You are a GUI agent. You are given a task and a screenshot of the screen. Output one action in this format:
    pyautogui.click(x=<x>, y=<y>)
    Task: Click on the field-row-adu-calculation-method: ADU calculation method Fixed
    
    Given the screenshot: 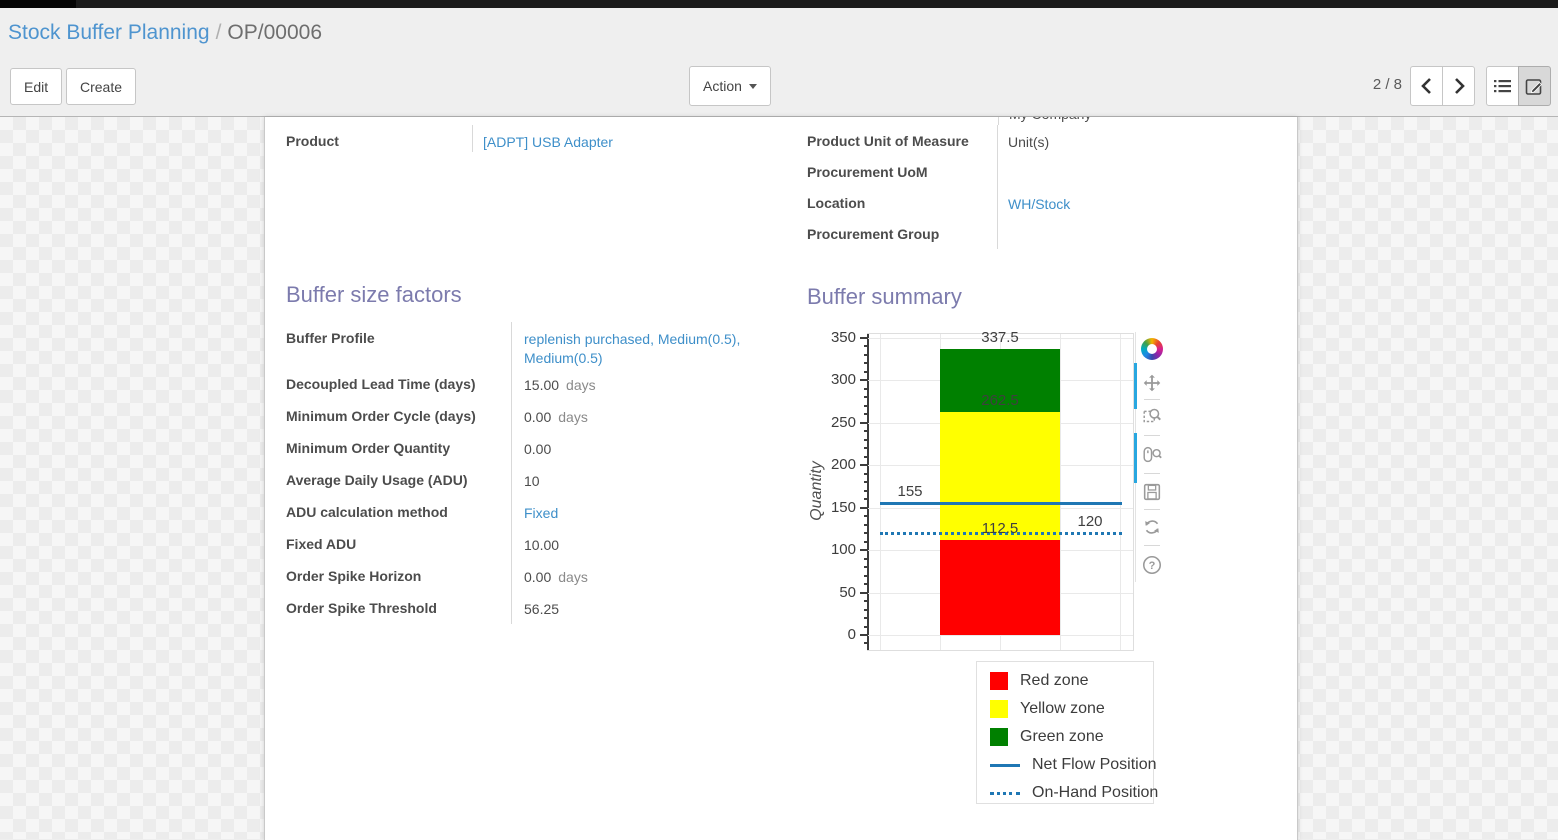 What is the action you would take?
    pyautogui.click(x=538, y=512)
    